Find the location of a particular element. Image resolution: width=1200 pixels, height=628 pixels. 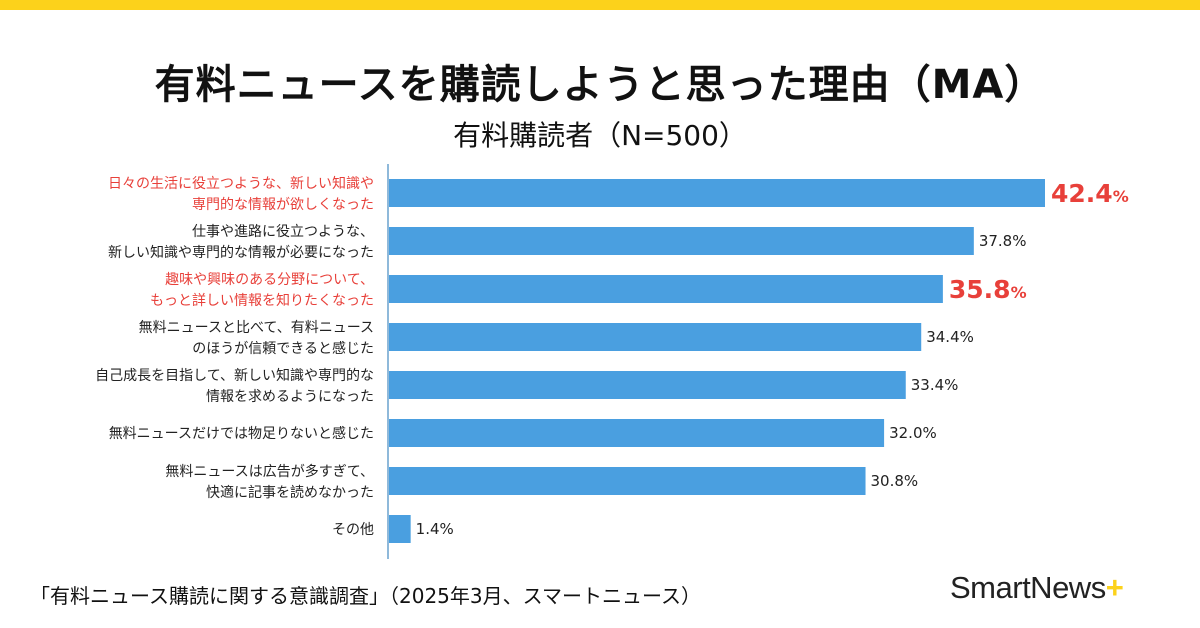

value-label: 30.8% is located at coordinates (895, 481).